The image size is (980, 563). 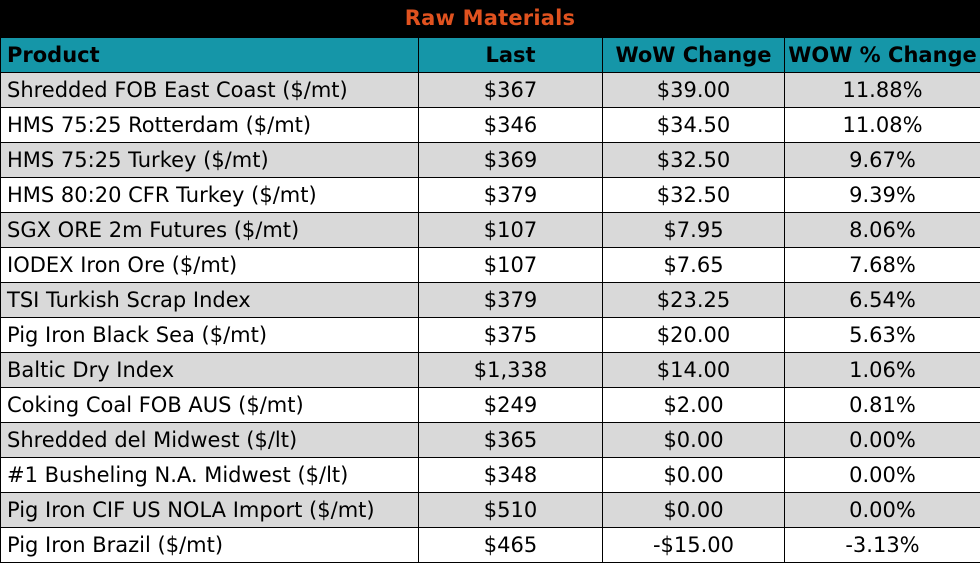 I want to click on product-cell: Shredded del Midwest ($/lt), so click(x=209, y=440).